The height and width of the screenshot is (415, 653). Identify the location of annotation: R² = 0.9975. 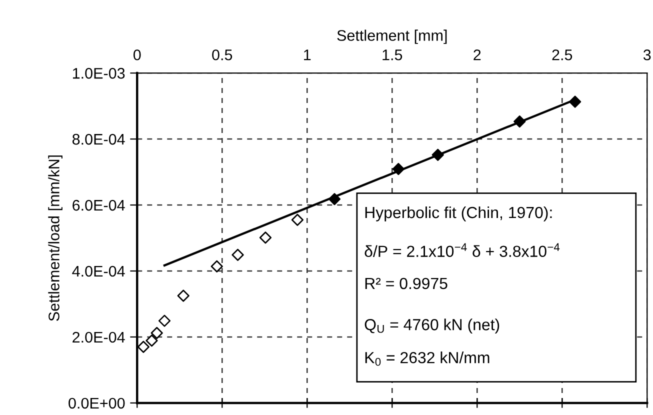
(406, 284).